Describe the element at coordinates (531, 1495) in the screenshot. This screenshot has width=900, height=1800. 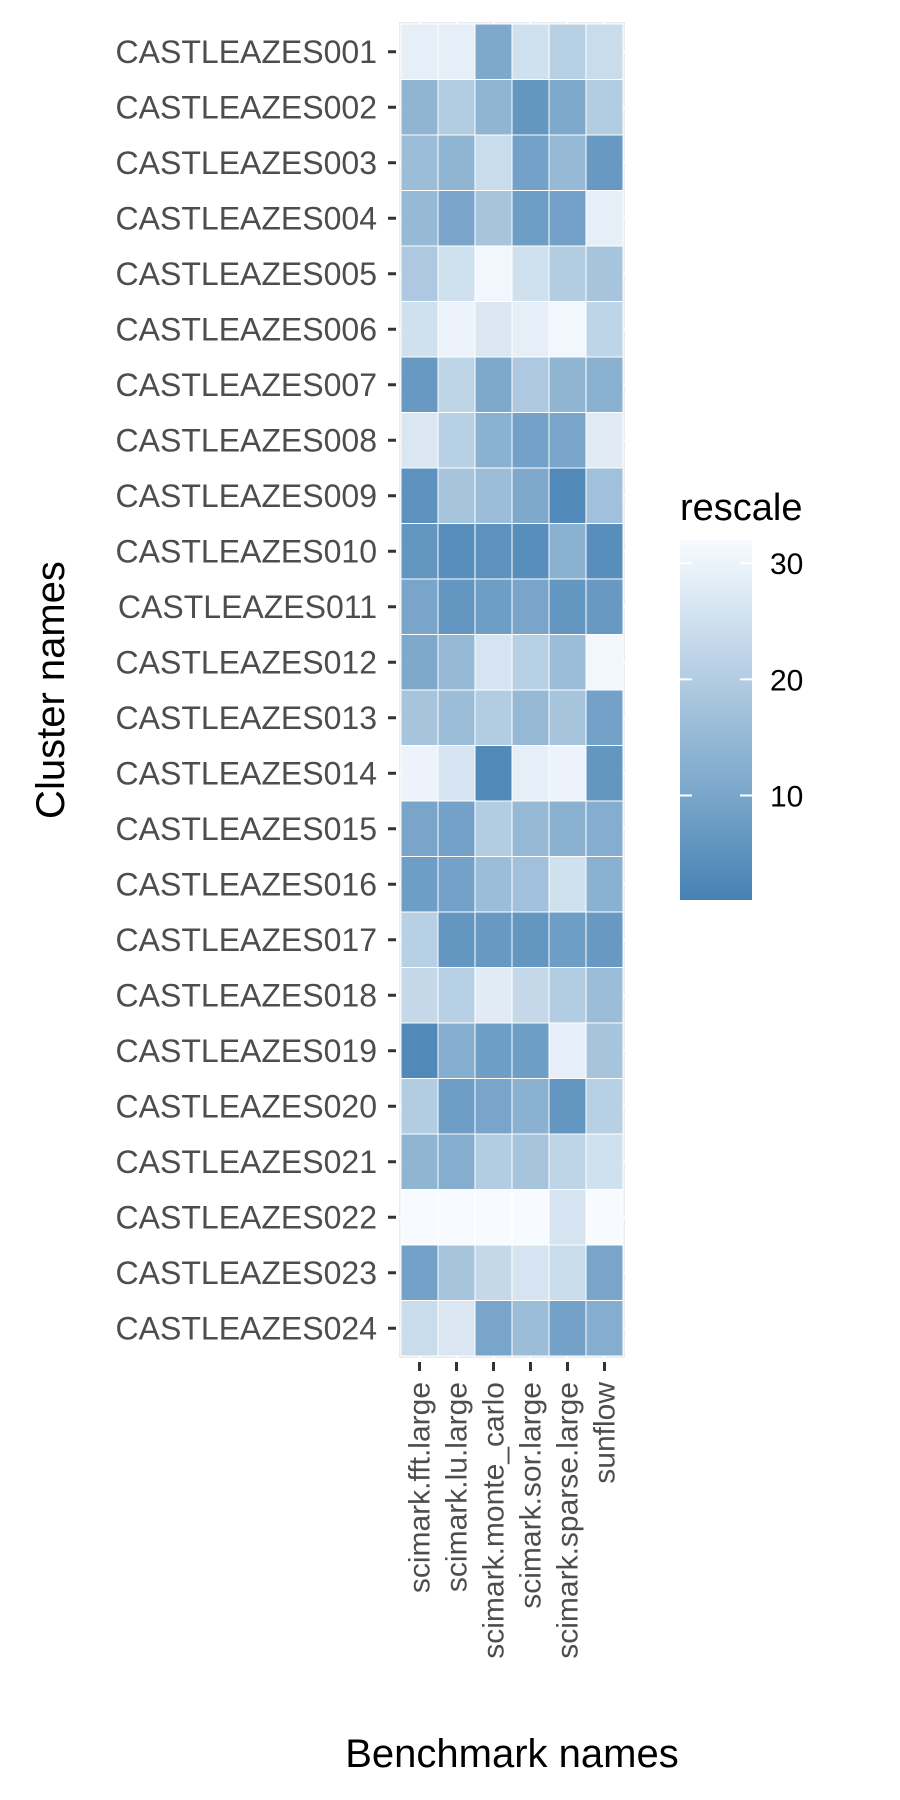
I see `x-tick-label: scimark.sor.large` at that location.